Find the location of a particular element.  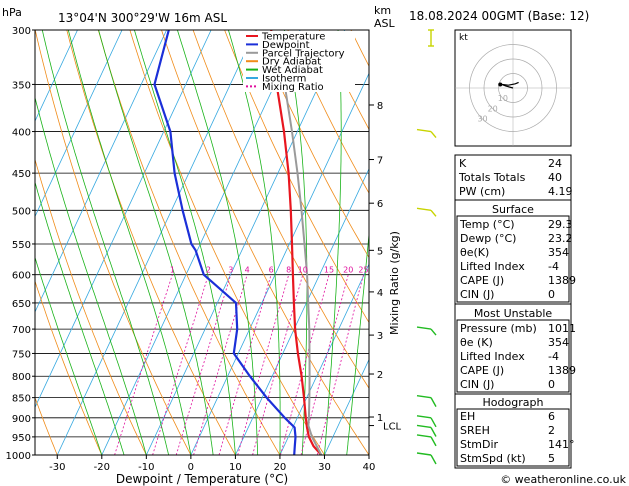

pressure-tick-label: 450 is located at coordinates (21, 174).